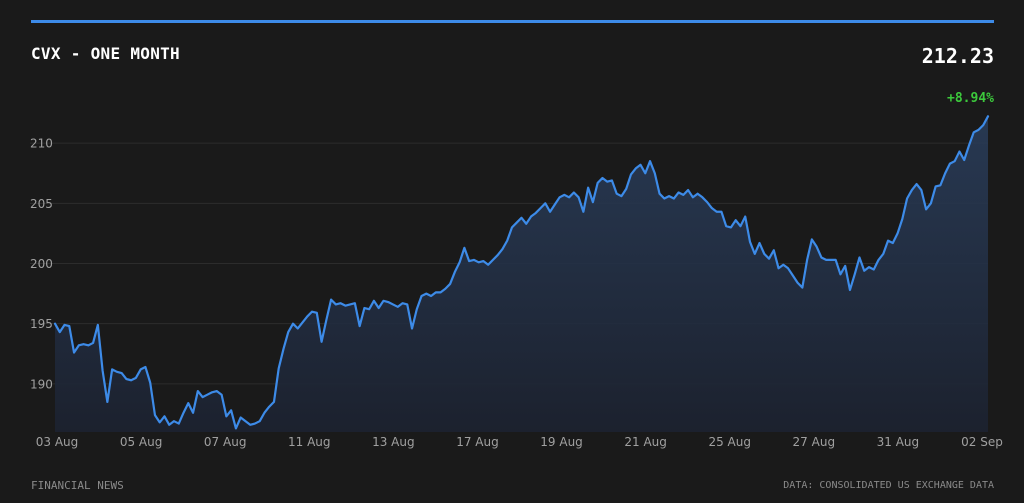 Image resolution: width=1024 pixels, height=503 pixels. What do you see at coordinates (225, 442) in the screenshot?
I see `x-tick-label: 07 Aug` at bounding box center [225, 442].